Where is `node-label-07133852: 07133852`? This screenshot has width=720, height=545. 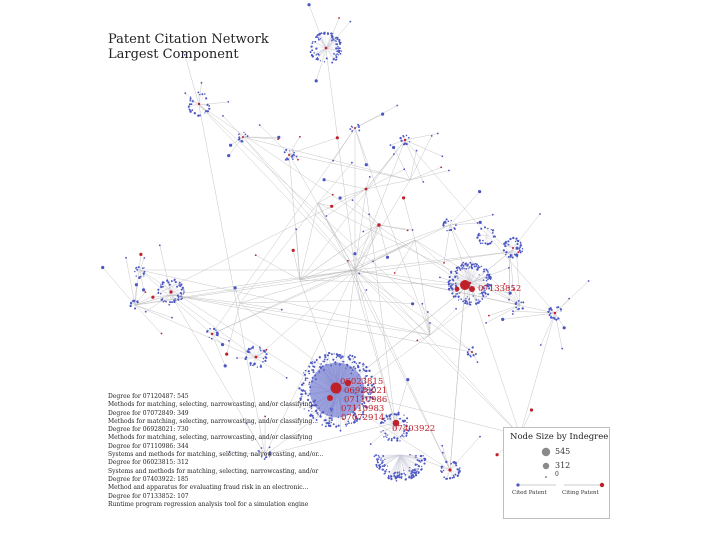 node-label-07133852: 07133852 is located at coordinates (499, 289).